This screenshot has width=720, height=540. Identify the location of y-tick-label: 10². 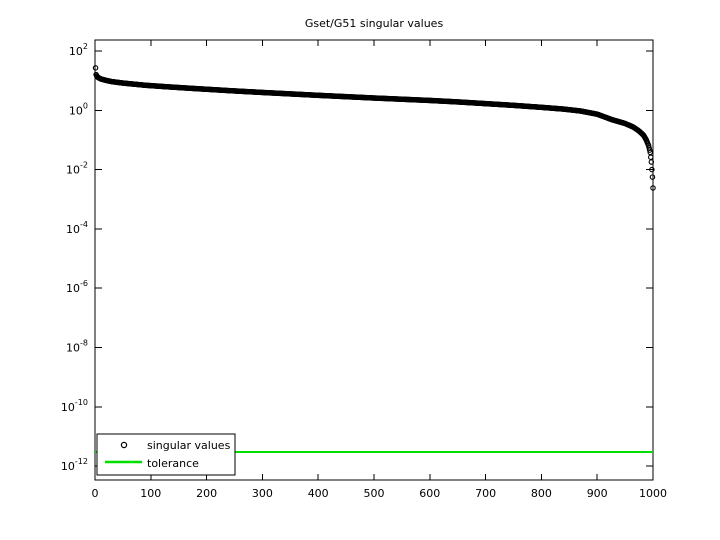
(78, 50).